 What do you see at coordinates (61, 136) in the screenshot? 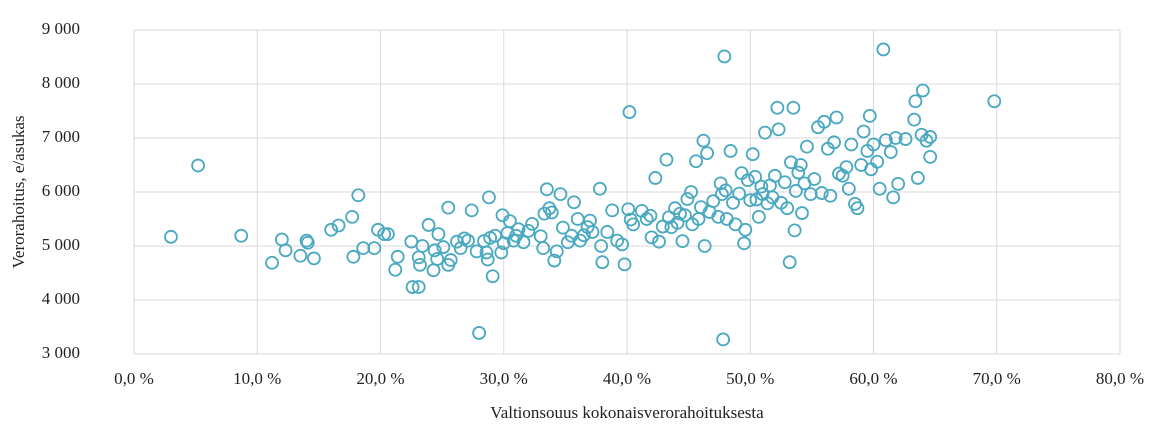
I see `y-tick-label: 7 000` at bounding box center [61, 136].